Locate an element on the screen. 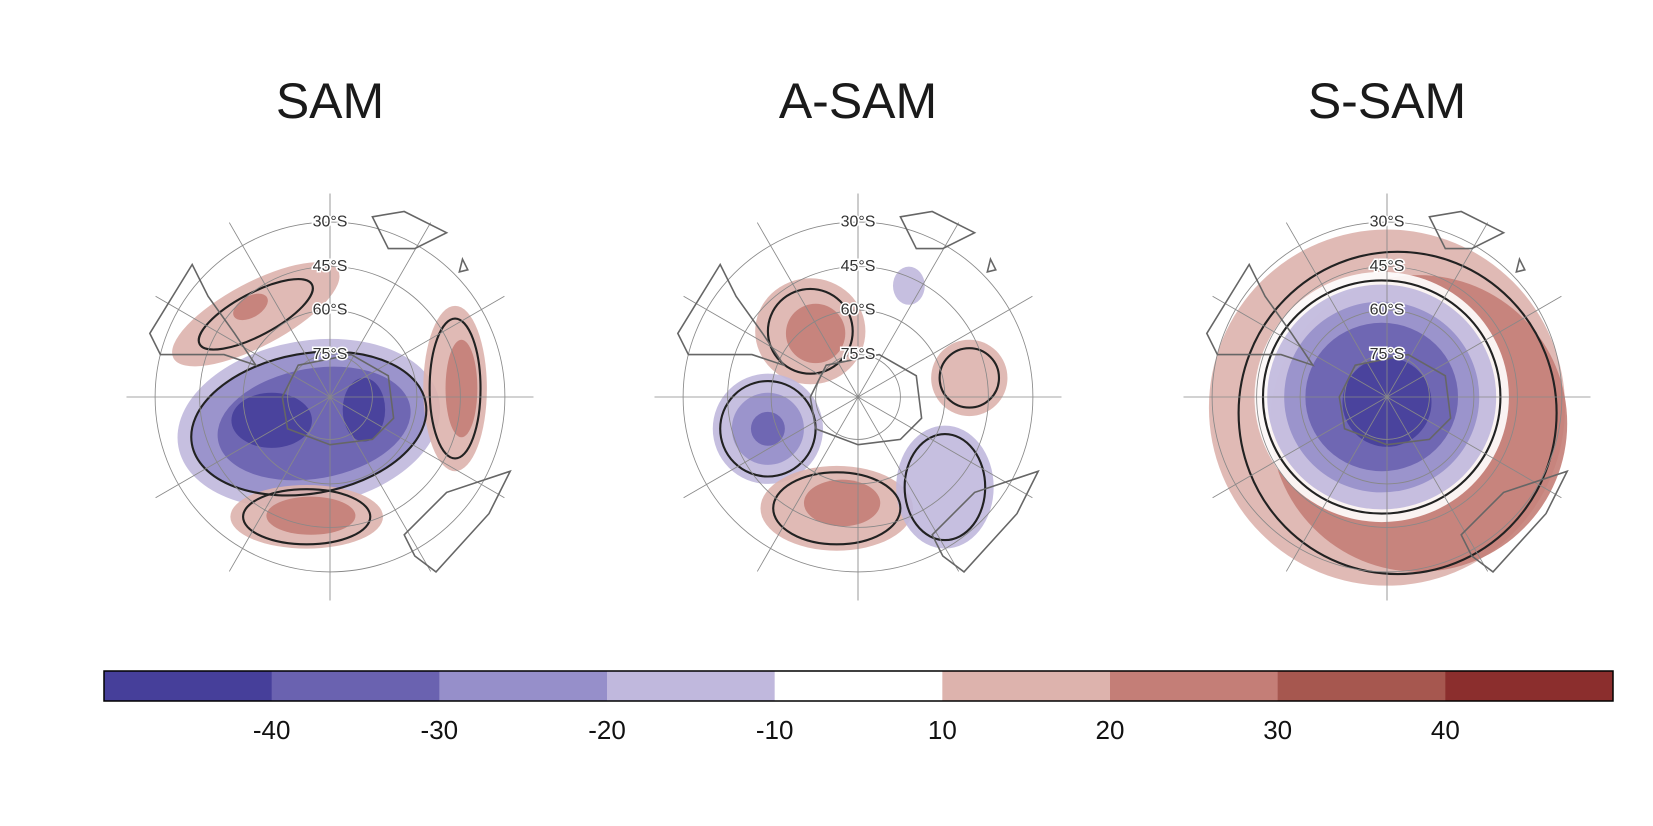 Image resolution: width=1653 pixels, height=826 pixels. panel-title: SAM is located at coordinates (330, 101).